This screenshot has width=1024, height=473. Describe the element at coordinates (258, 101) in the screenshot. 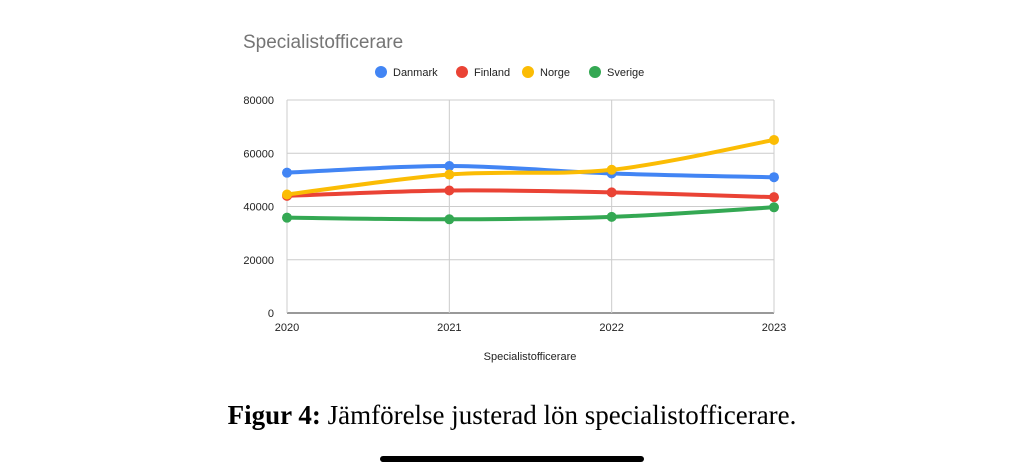

I see `y-tick-label: 80000` at that location.